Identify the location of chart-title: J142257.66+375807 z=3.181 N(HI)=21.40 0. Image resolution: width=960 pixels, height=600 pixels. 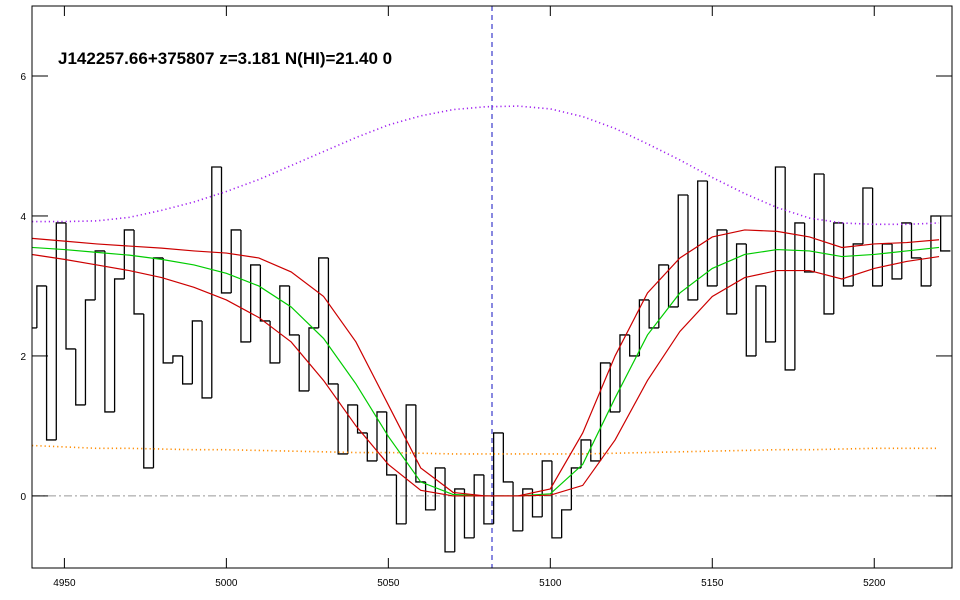
(225, 58).